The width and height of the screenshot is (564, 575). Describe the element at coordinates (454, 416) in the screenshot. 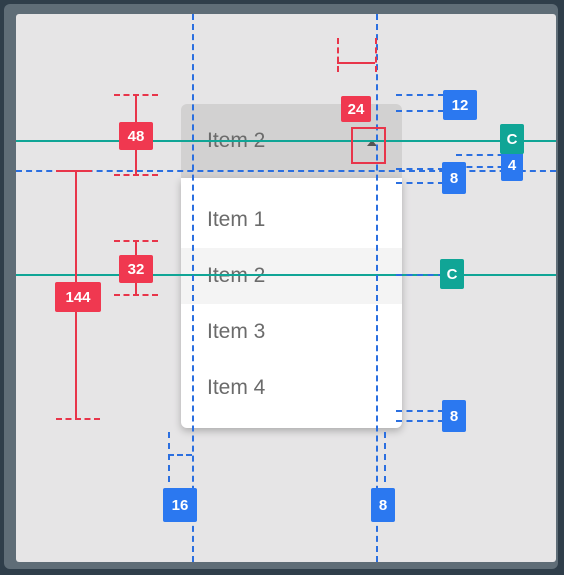

I see `badge-8-bottom: 8` at that location.